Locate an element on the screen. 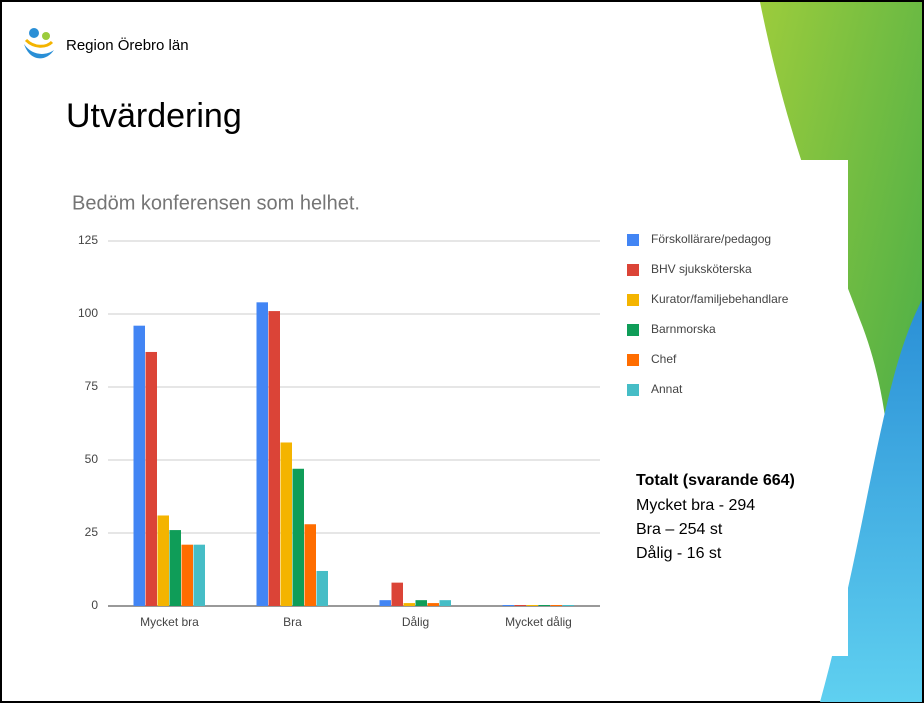 Image resolution: width=924 pixels, height=703 pixels. x-tick-label: Mycket bra is located at coordinates (169, 622).